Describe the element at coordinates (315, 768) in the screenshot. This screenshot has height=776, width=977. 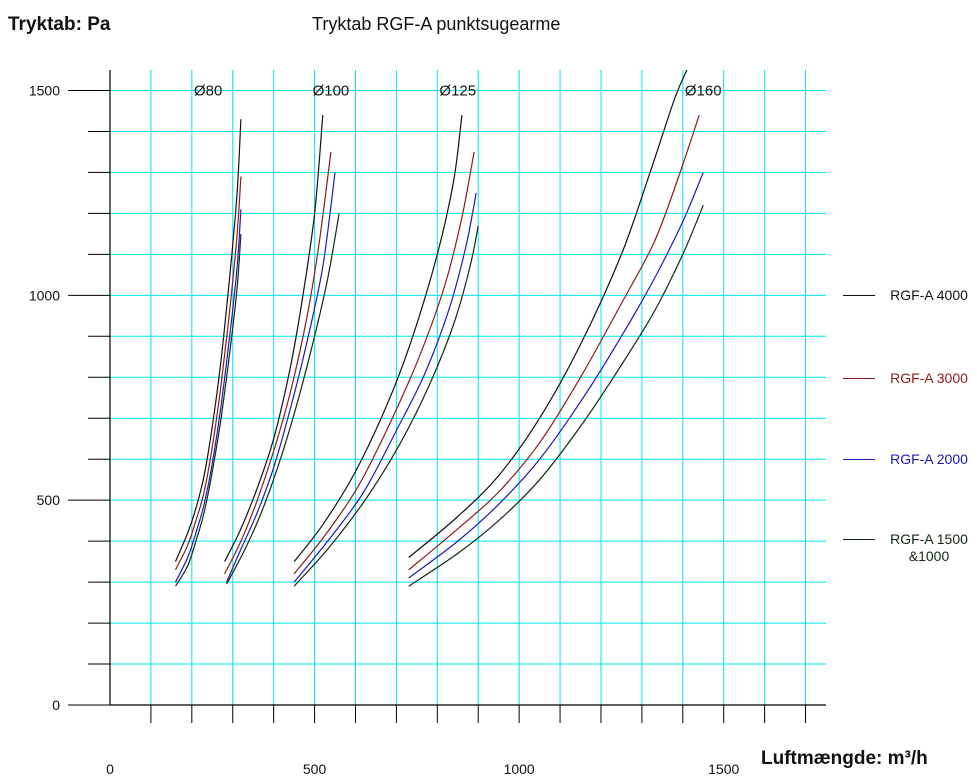
I see `x-tick-label: 500` at that location.